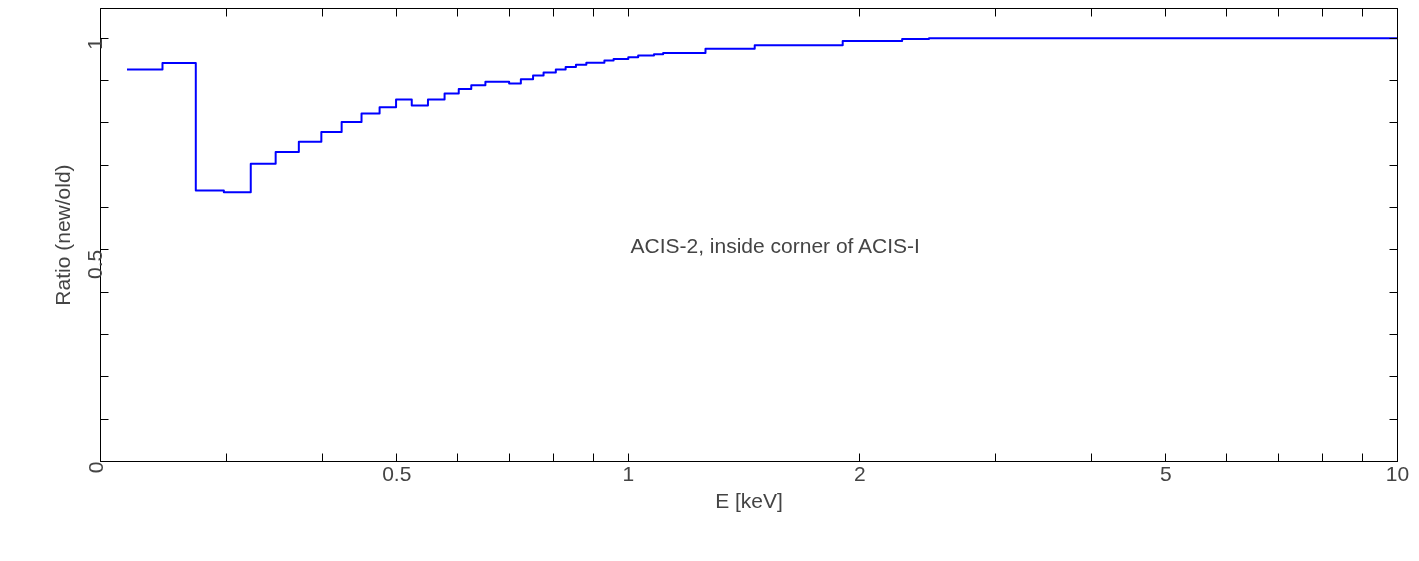 Image resolution: width=1419 pixels, height=561 pixels. I want to click on y-axis-title: Ratio (new/old), so click(62, 235).